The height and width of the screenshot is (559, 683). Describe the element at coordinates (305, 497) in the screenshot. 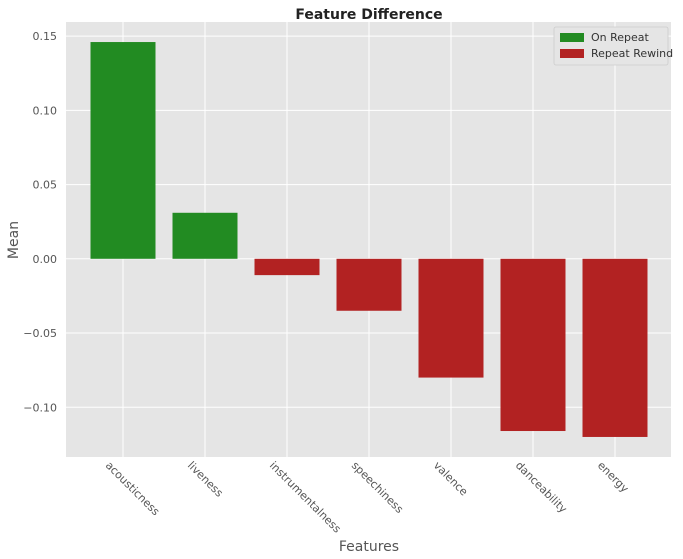

I see `x-tick-label-instrumentalness: instrumentalness` at that location.